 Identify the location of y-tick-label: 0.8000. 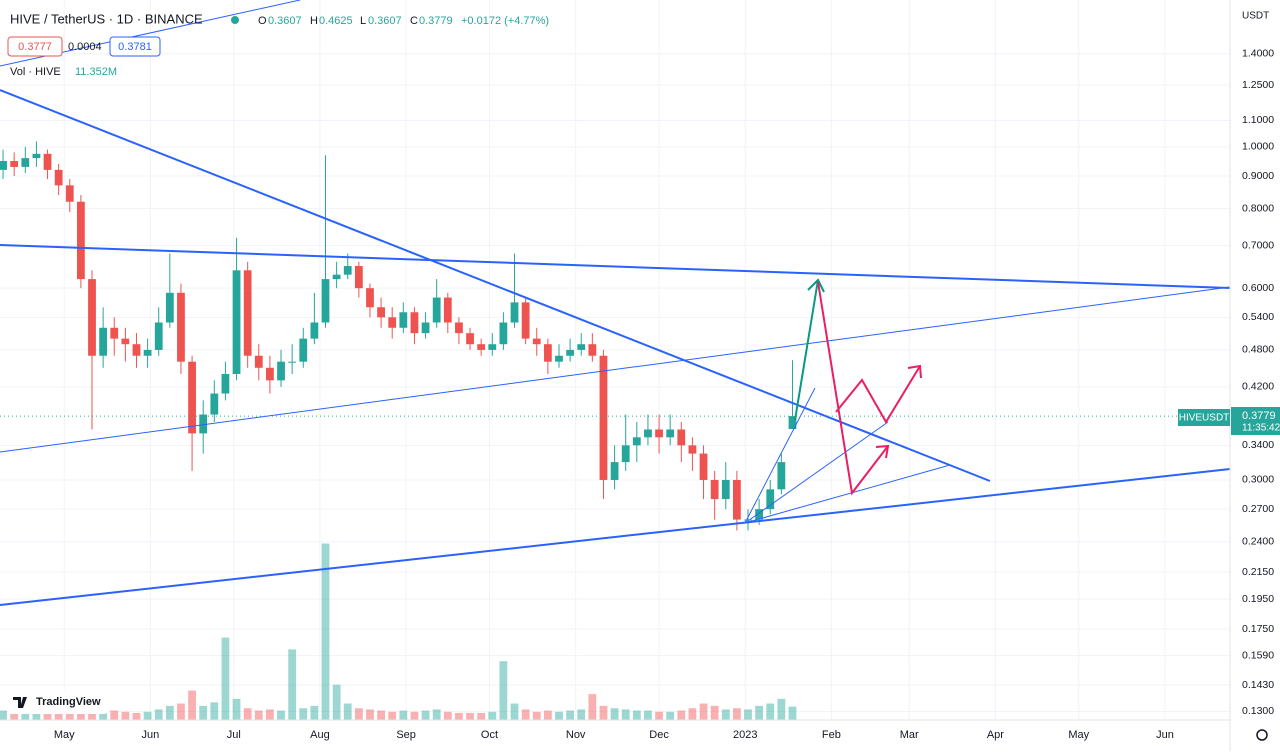
(1258, 208).